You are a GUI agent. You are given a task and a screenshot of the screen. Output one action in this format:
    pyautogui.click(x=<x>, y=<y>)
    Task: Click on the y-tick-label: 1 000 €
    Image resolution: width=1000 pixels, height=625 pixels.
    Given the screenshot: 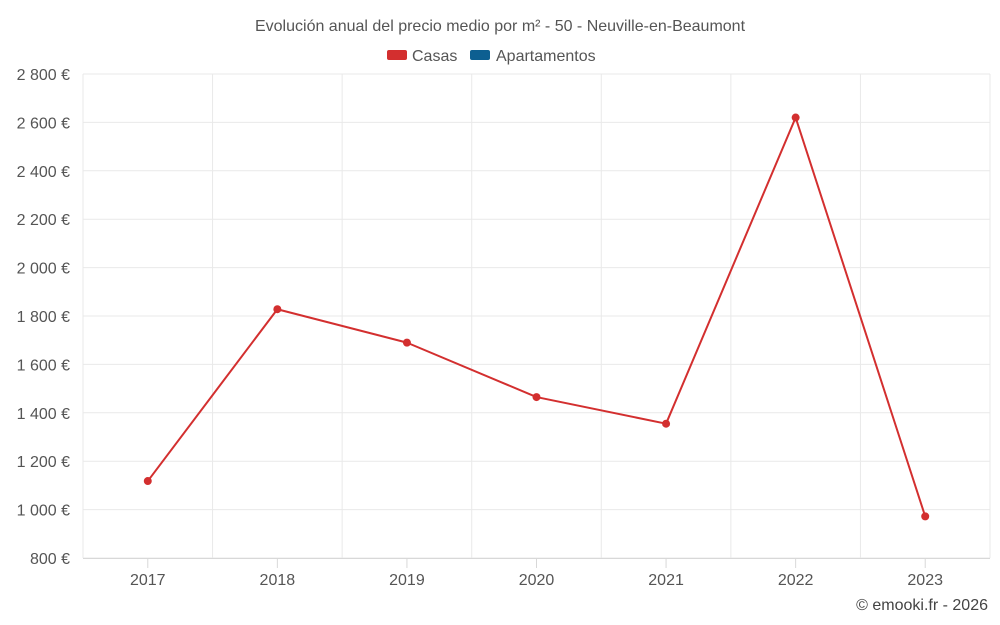 What is the action you would take?
    pyautogui.click(x=43, y=511)
    